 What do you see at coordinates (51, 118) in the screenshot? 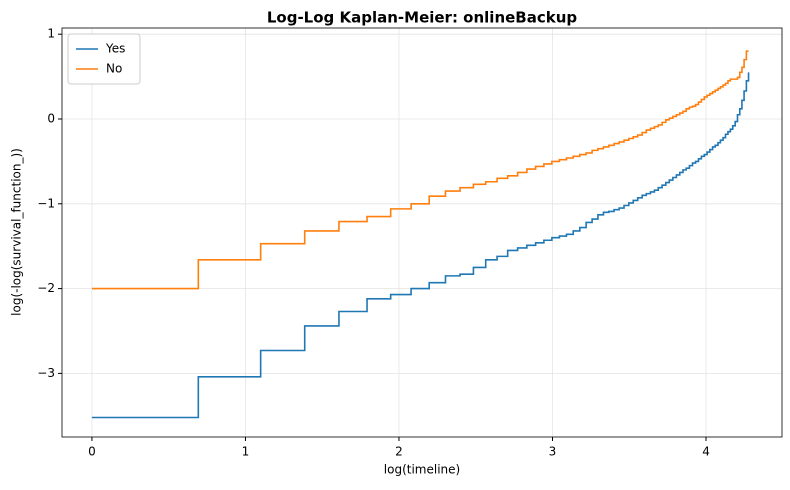
I see `y-tick-label: 0` at bounding box center [51, 118].